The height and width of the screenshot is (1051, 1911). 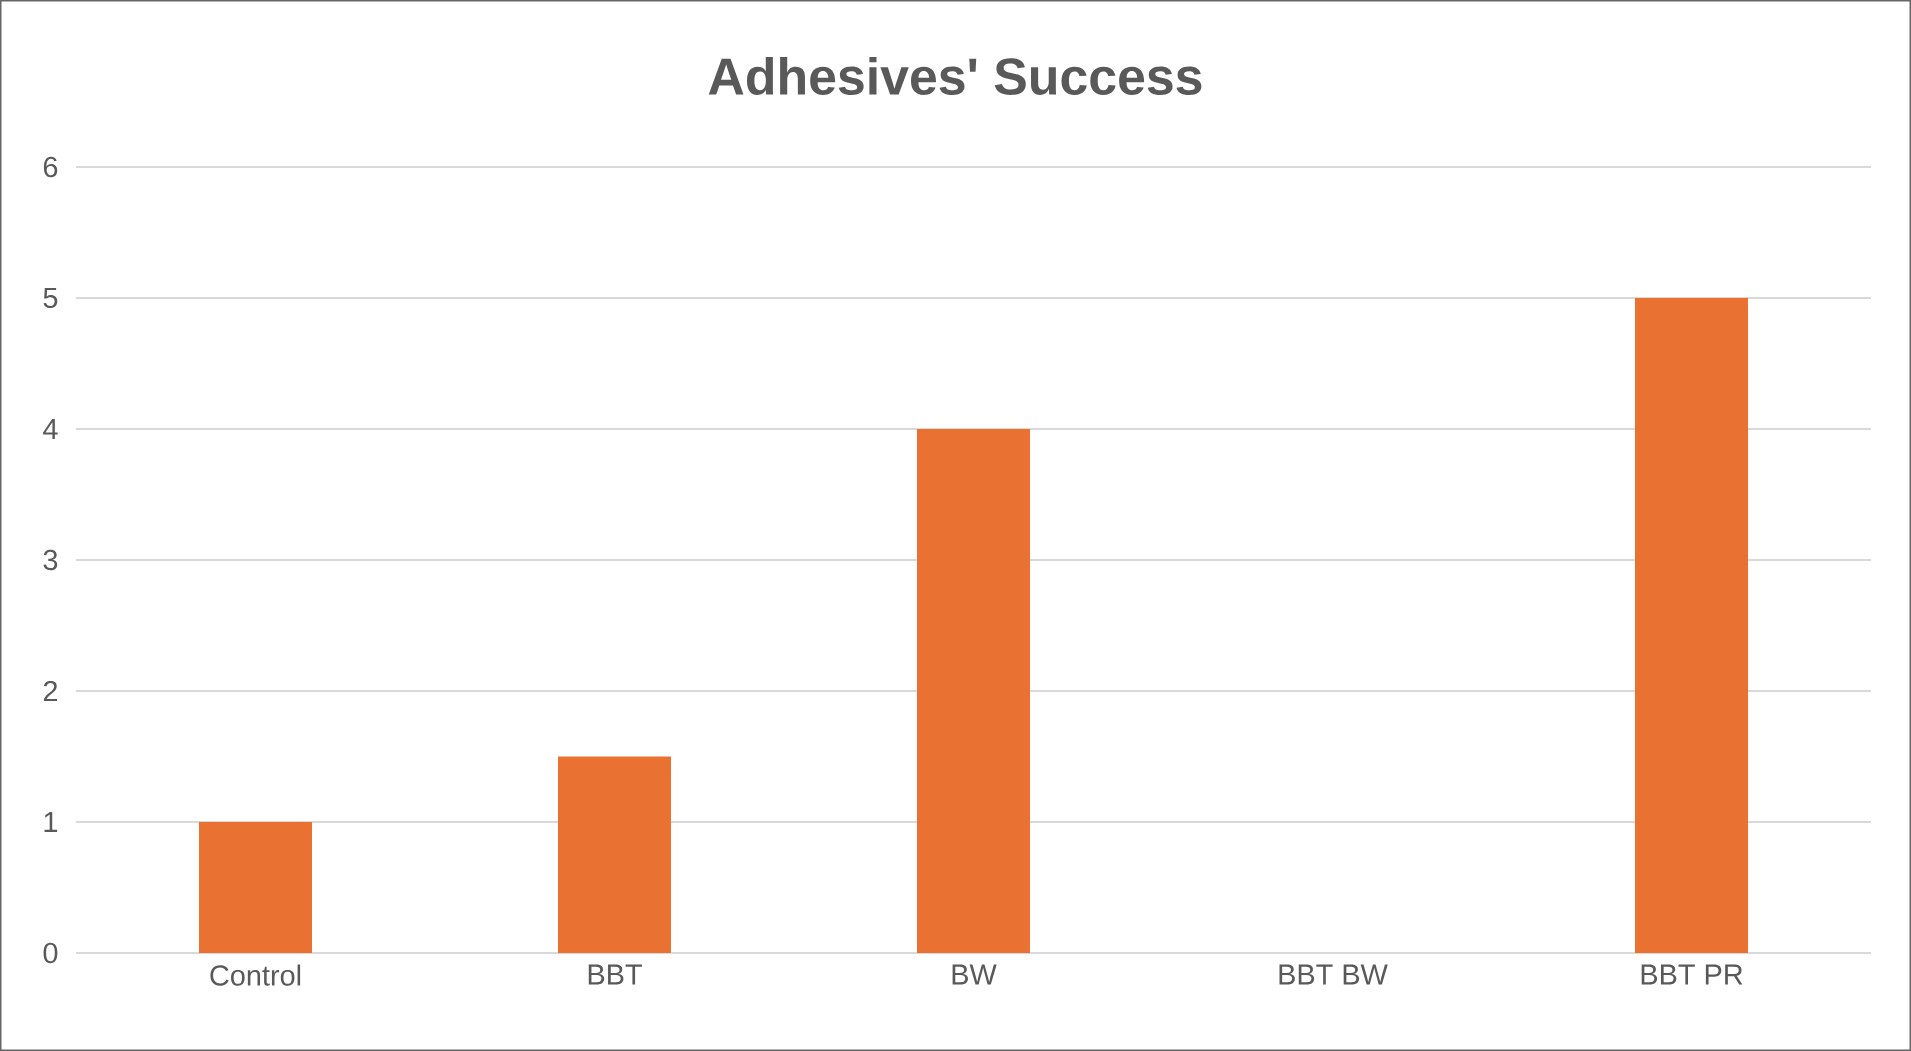 I want to click on x-tick-label: Control, so click(x=255, y=975).